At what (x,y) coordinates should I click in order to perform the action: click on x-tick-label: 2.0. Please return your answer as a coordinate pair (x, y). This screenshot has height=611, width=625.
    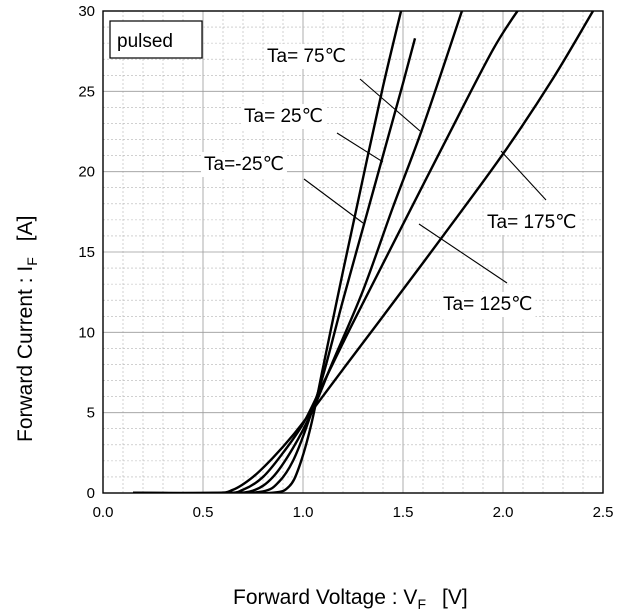
    Looking at the image, I should click on (503, 512).